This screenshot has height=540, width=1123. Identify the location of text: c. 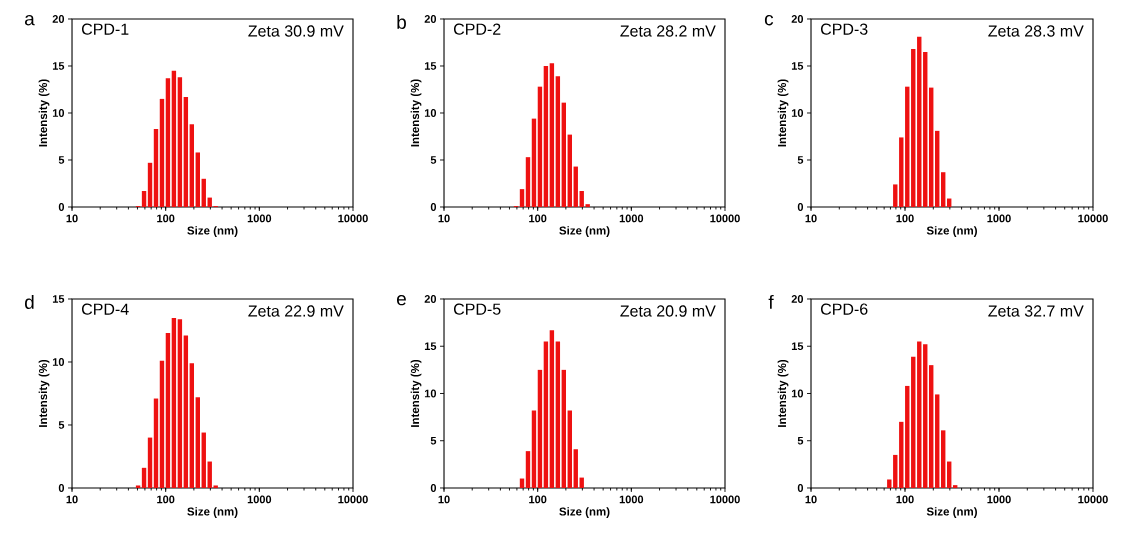
(769, 20).